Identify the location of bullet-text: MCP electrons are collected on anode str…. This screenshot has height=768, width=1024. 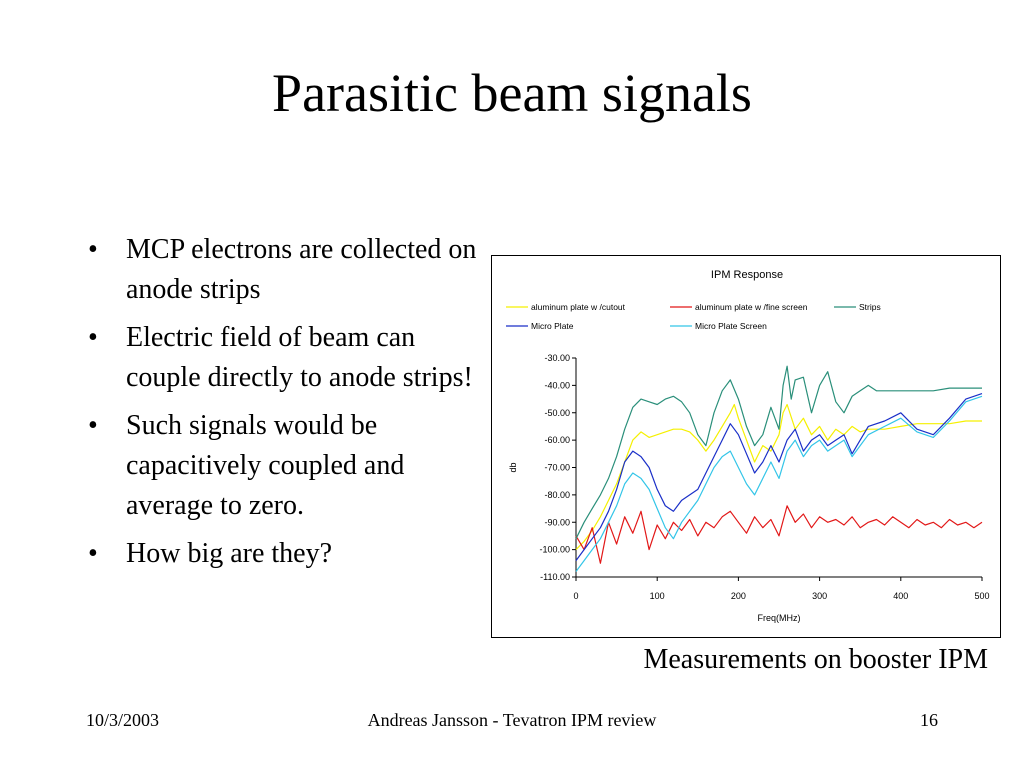
(301, 269).